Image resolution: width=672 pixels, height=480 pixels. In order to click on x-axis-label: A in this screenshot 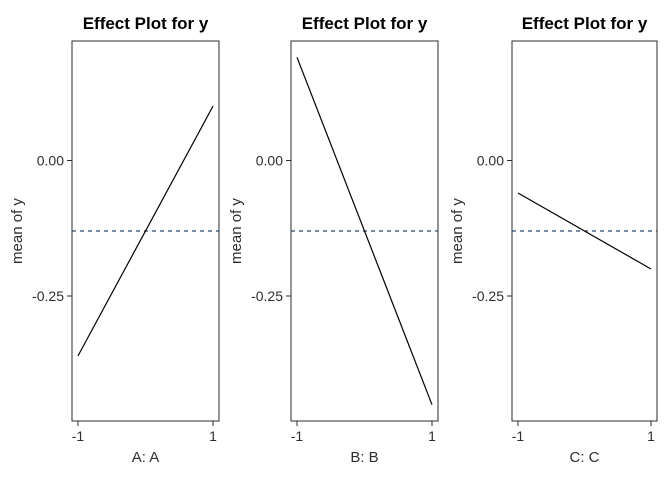, I will do `click(146, 457)`.